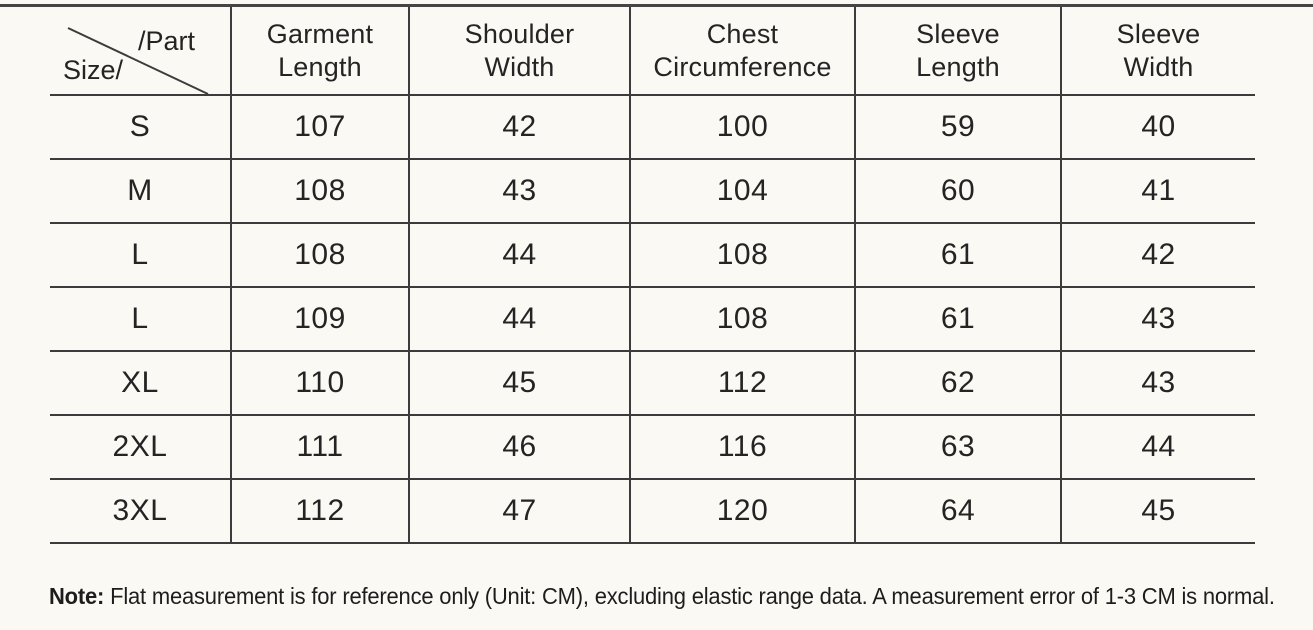 This screenshot has width=1313, height=630. I want to click on corner-header-cell: /Part Size/, so click(141, 51).